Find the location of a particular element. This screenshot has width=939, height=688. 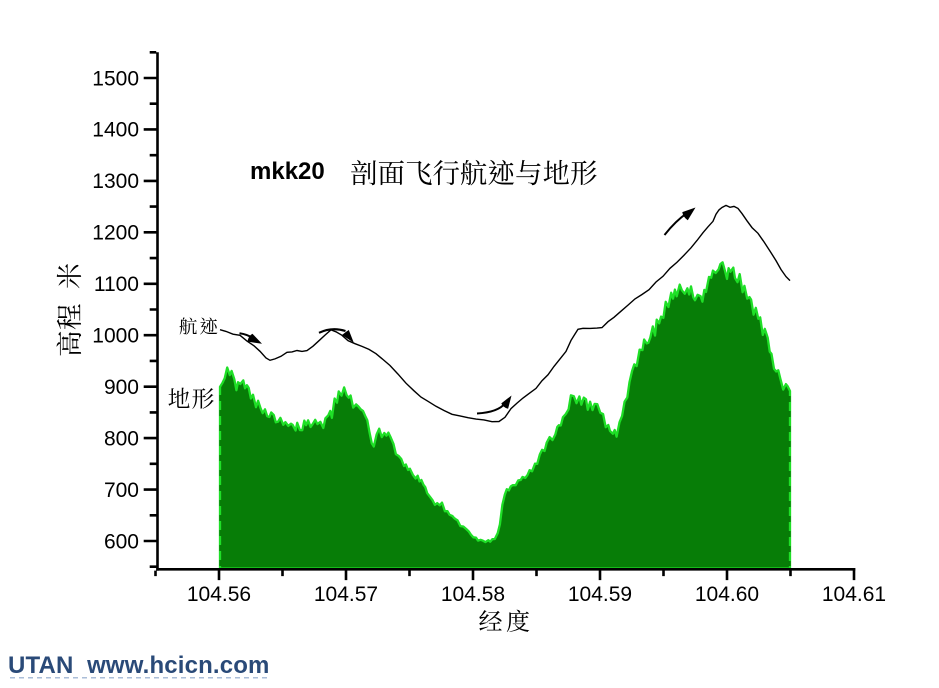

svg-text: 1500 is located at coordinates (115, 78).